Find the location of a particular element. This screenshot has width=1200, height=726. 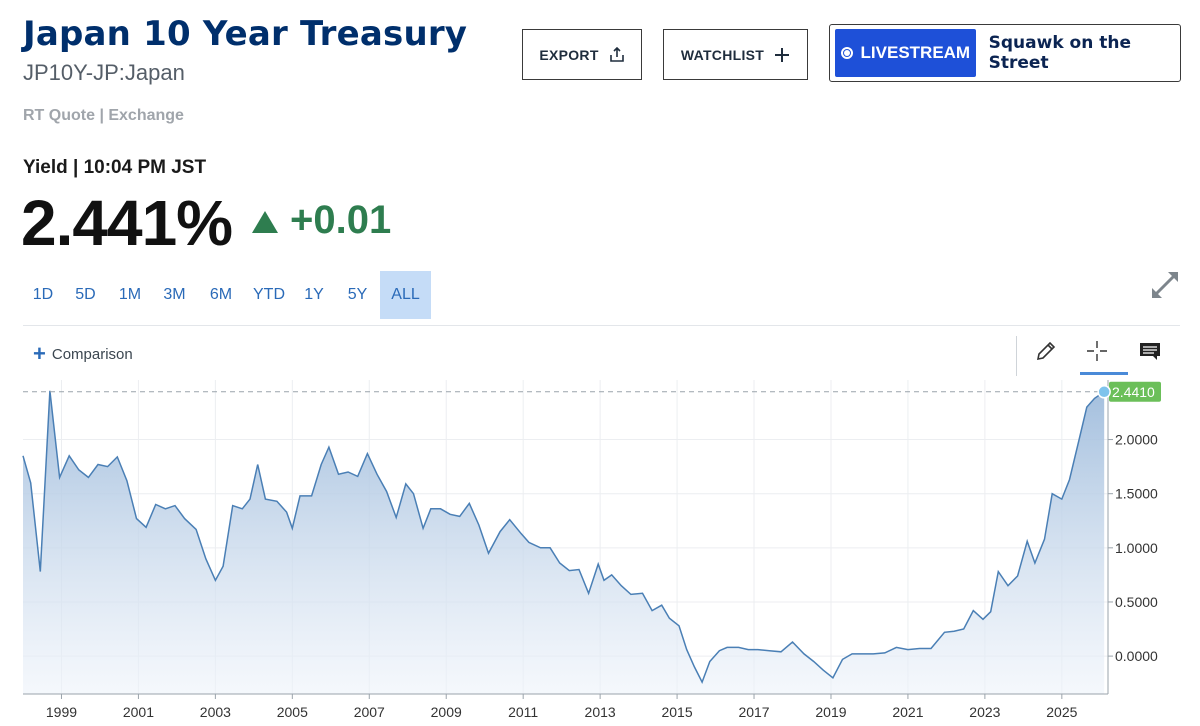

range-tab: 1Y is located at coordinates (314, 294).